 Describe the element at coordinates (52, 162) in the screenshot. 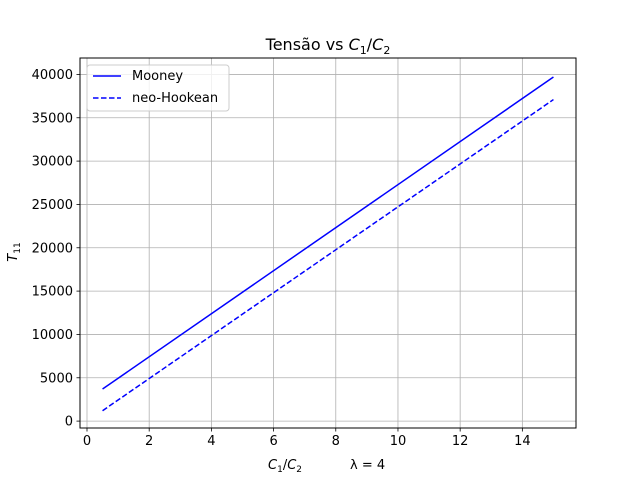

I see `y-tick-label: 30000` at that location.